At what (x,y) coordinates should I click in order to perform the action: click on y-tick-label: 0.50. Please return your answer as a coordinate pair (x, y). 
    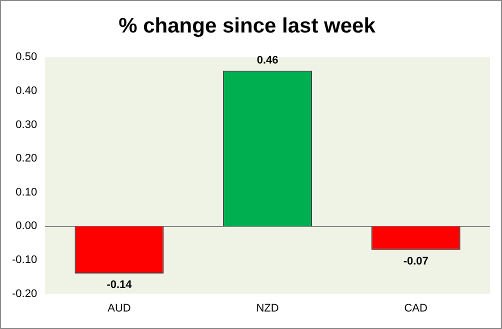
    Looking at the image, I should click on (27, 57).